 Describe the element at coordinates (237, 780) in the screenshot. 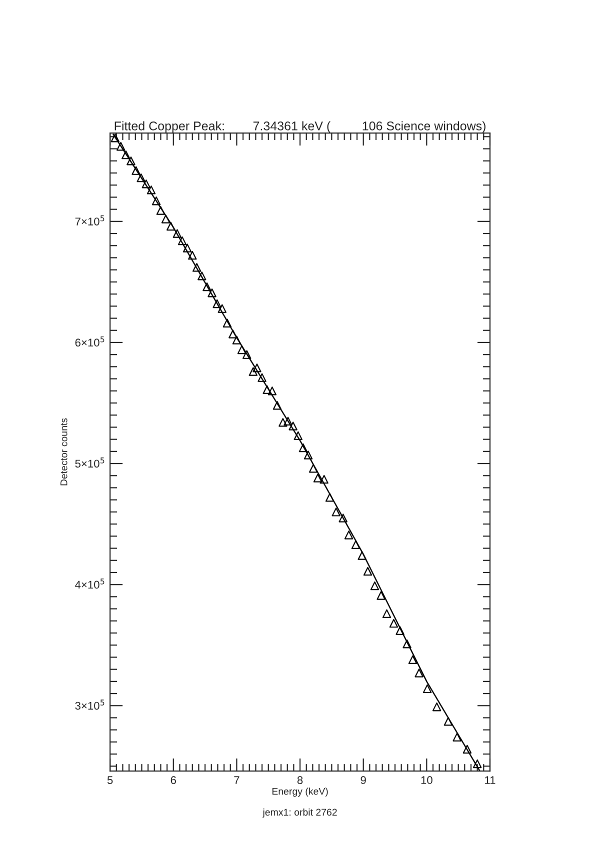

I see `x-tick-label: 7` at that location.